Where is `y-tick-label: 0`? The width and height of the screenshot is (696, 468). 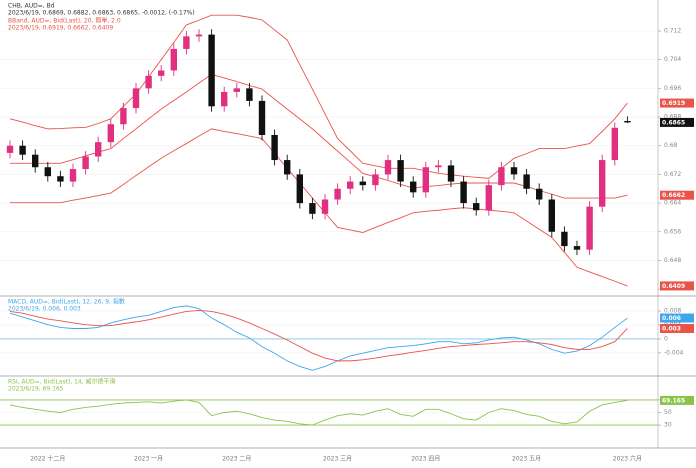
y-tick-label: 0 is located at coordinates (666, 338).